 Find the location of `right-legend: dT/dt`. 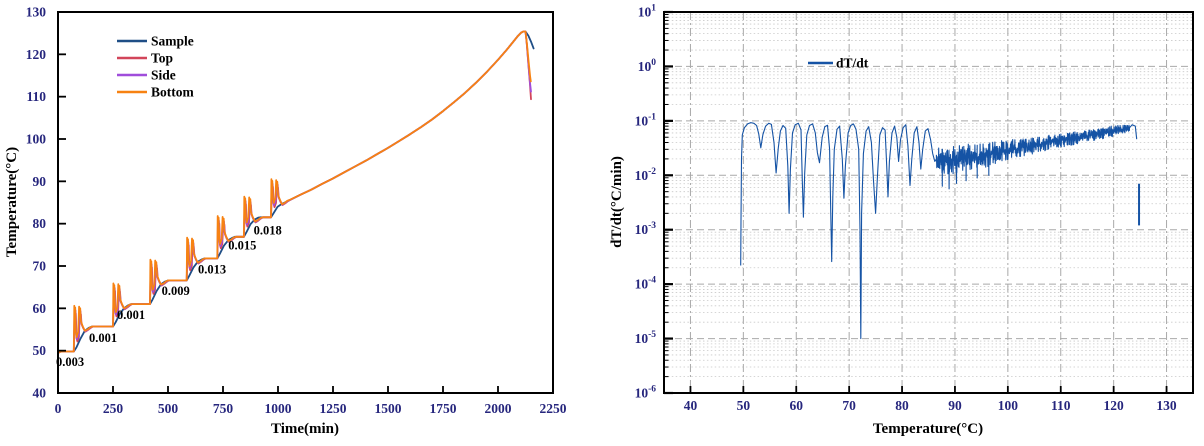

right-legend: dT/dt is located at coordinates (838, 63).